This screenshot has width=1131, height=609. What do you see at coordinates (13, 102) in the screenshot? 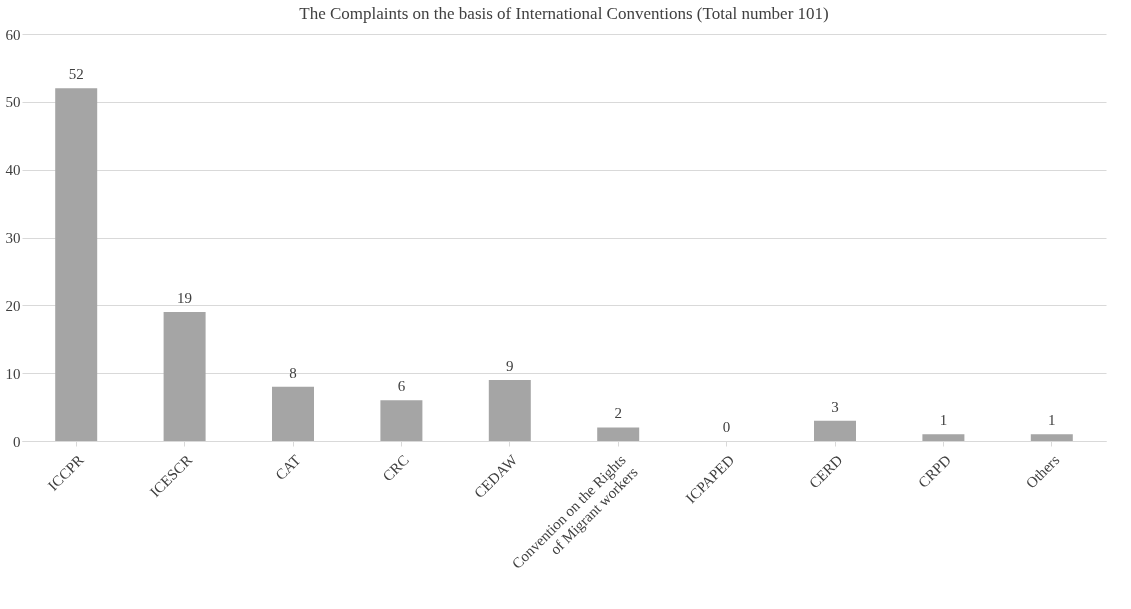
I see `y-tick-label: 50` at bounding box center [13, 102].